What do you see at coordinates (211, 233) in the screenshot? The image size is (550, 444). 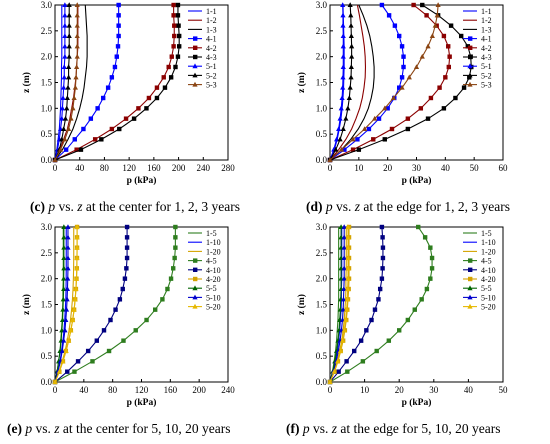 I see `legend-label: 1-5` at bounding box center [211, 233].